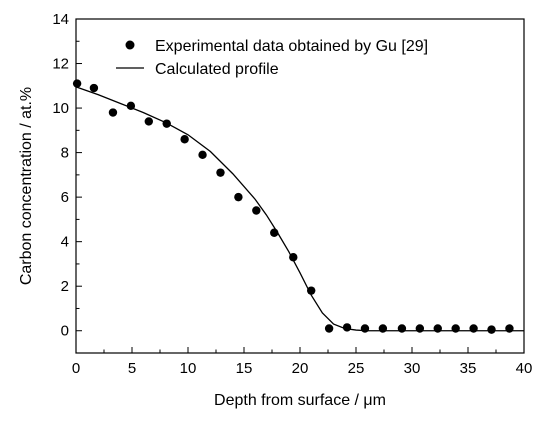 The width and height of the screenshot is (550, 425). I want to click on y-tick-label: 2, so click(65, 286).